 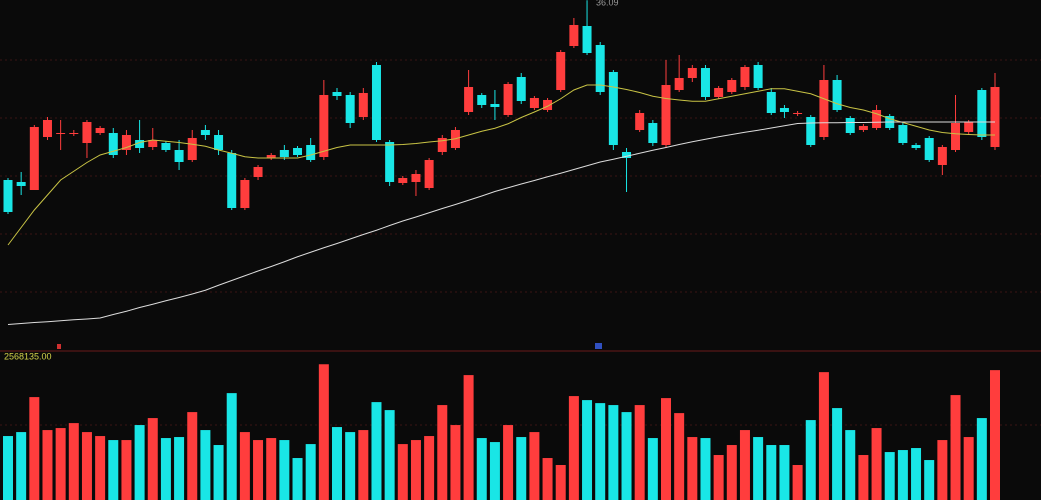 I want to click on volume-label: 2568135.00, so click(x=28, y=356).